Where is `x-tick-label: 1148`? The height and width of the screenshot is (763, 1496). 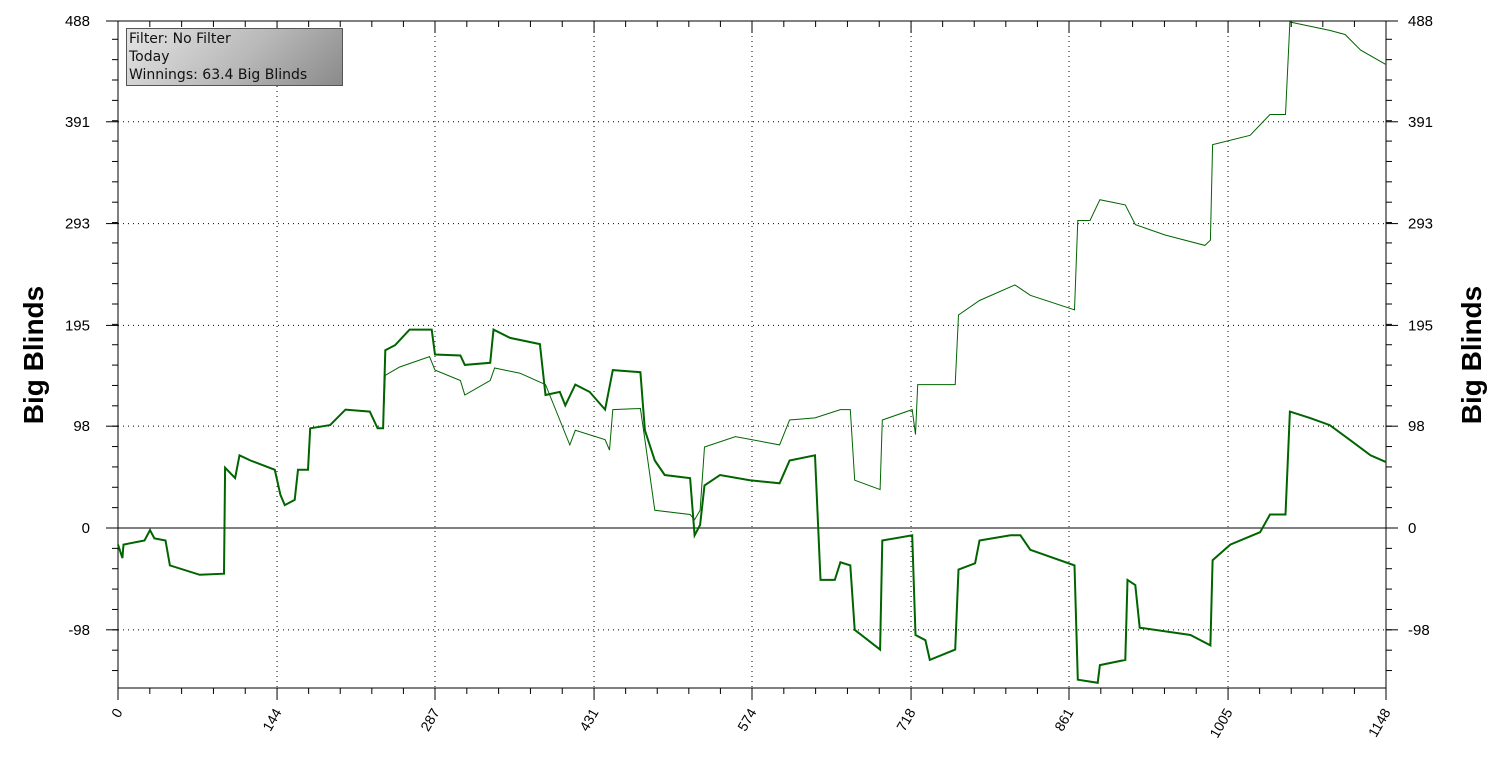
x-tick-label: 1148 is located at coordinates (1379, 722).